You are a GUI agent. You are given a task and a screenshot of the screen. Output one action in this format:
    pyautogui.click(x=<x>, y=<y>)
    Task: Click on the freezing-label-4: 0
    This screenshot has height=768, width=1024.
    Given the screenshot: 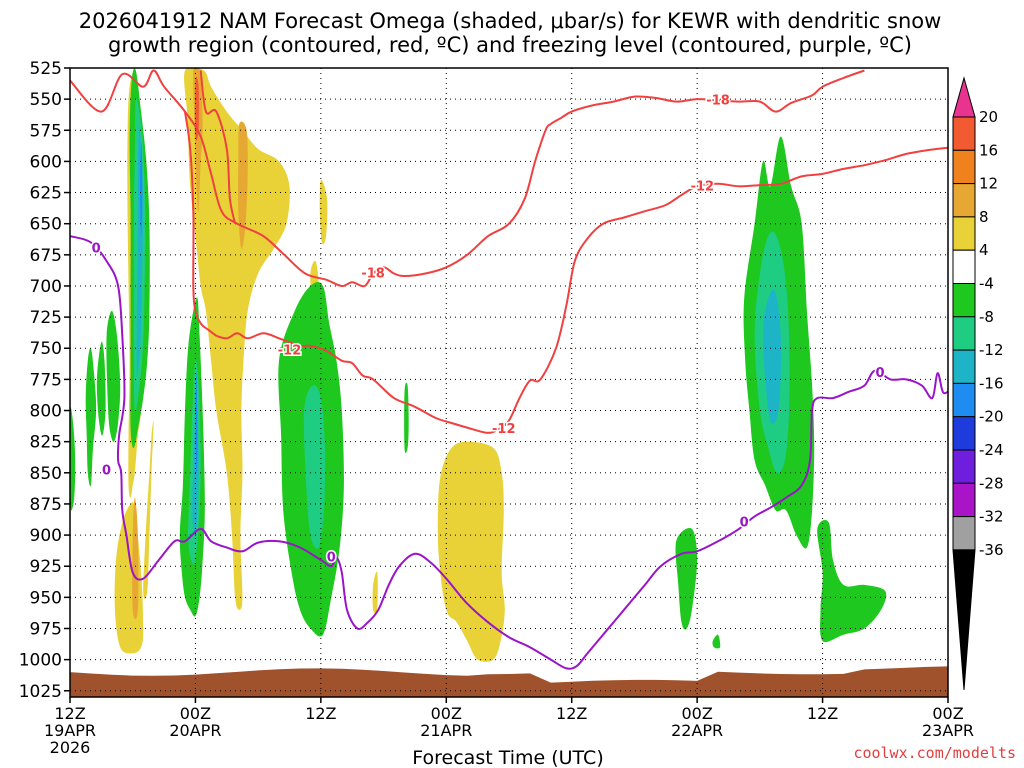 What is the action you would take?
    pyautogui.click(x=880, y=373)
    